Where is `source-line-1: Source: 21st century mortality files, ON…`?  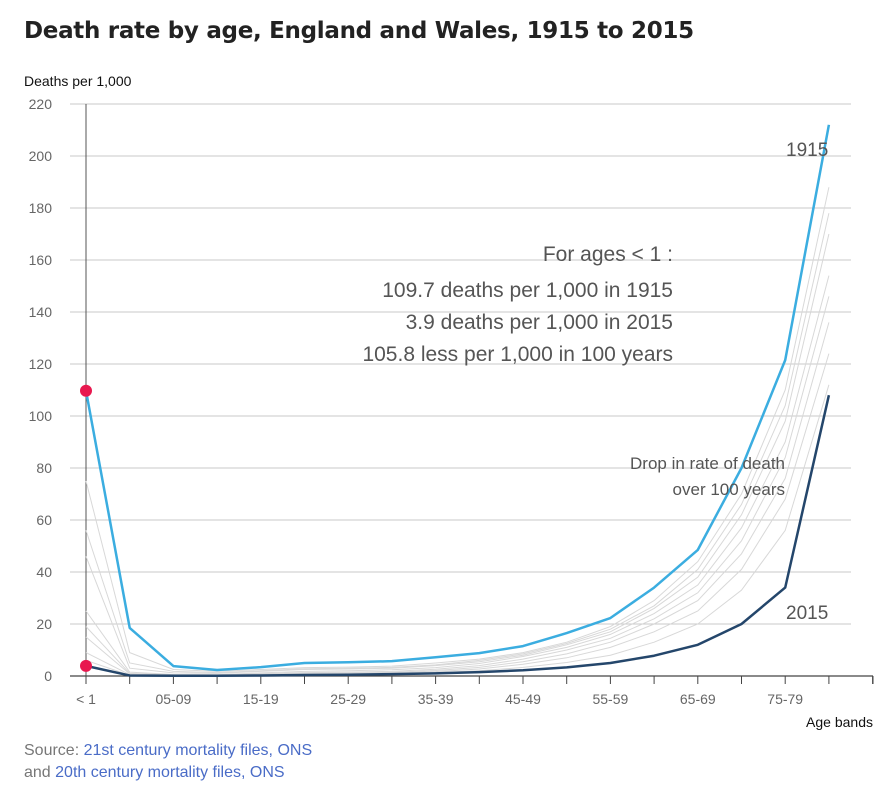 source-line-1: Source: 21st century mortality files, ON… is located at coordinates (168, 751).